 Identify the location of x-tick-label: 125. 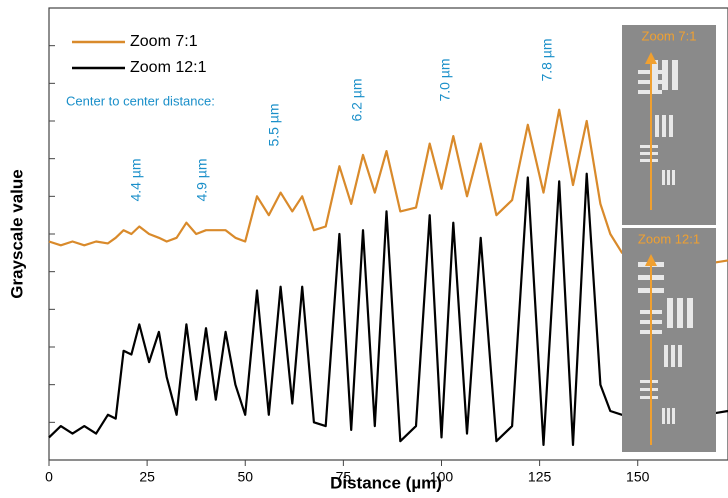
(540, 477).